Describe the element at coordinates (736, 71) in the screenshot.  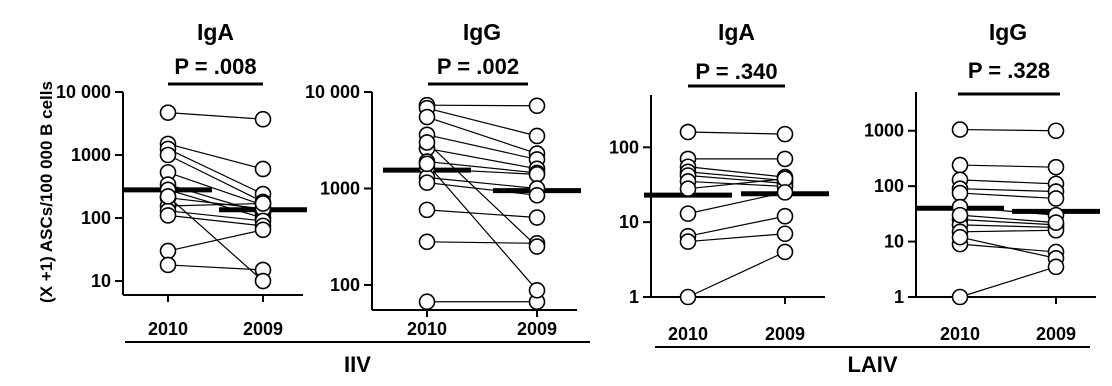
I see `p-value-label: P = .340` at that location.